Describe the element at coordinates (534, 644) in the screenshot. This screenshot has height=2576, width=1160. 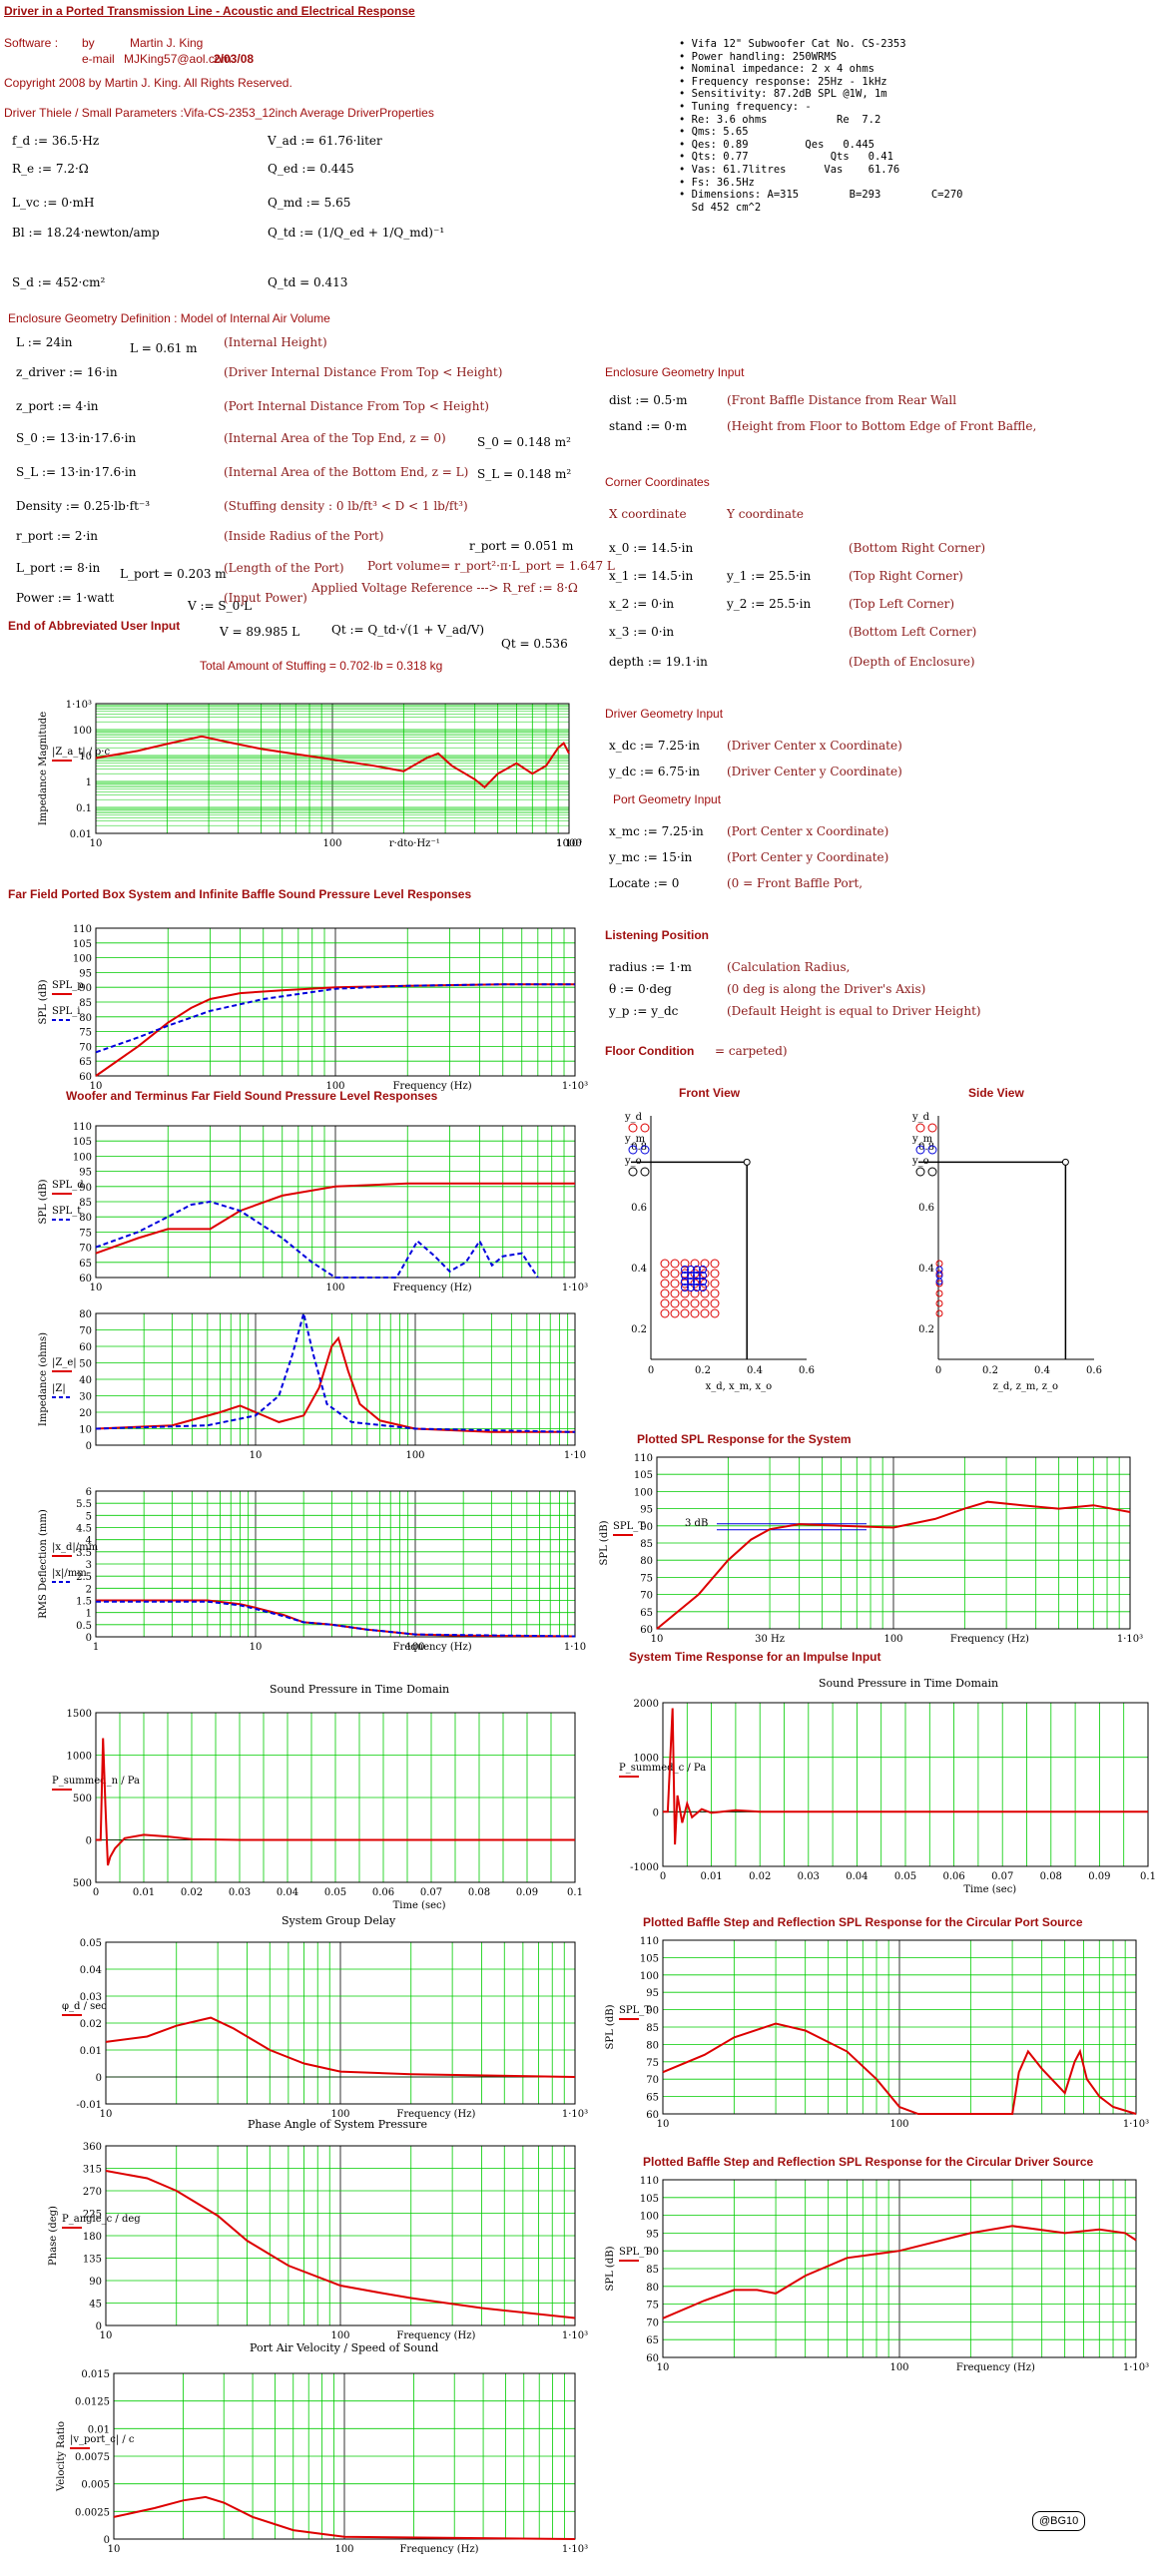
I see `qt-value: Qt = 0.536` at that location.